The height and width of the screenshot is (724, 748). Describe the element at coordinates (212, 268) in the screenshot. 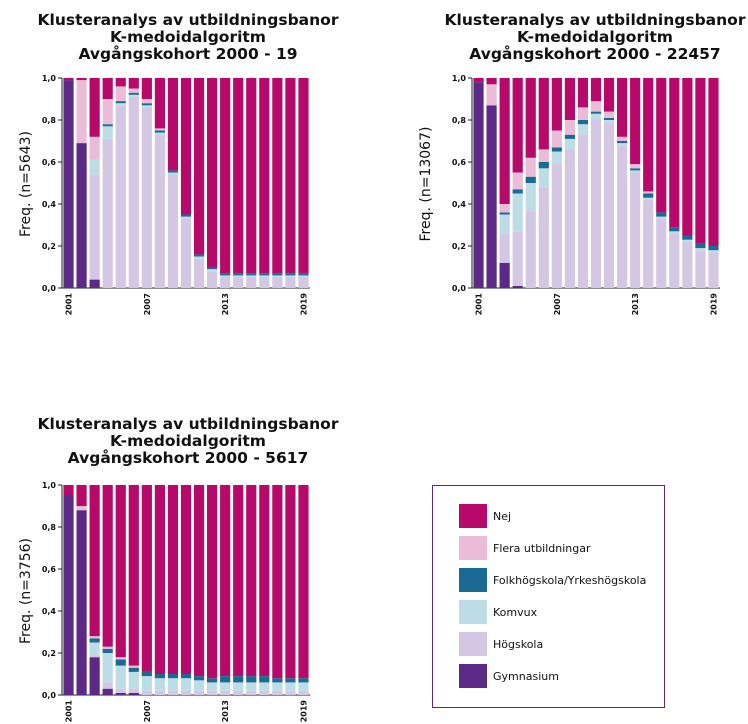

I see `bar-segment-folkhogskola-yrkeshogskola-2012` at that location.